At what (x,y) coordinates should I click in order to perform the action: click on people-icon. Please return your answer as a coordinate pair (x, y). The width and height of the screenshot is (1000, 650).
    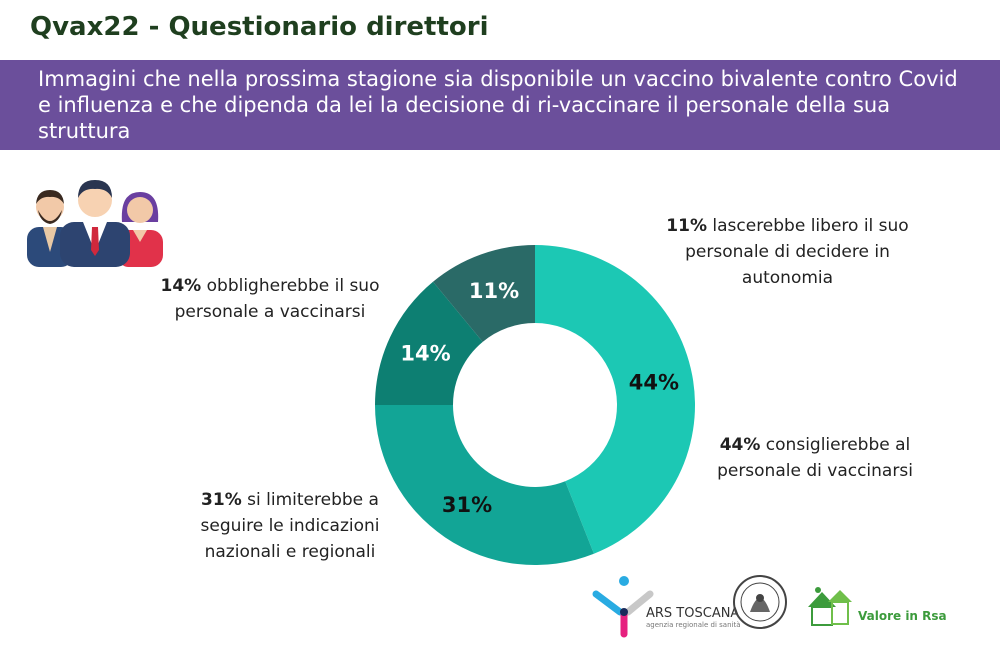
    Looking at the image, I should click on (95, 223).